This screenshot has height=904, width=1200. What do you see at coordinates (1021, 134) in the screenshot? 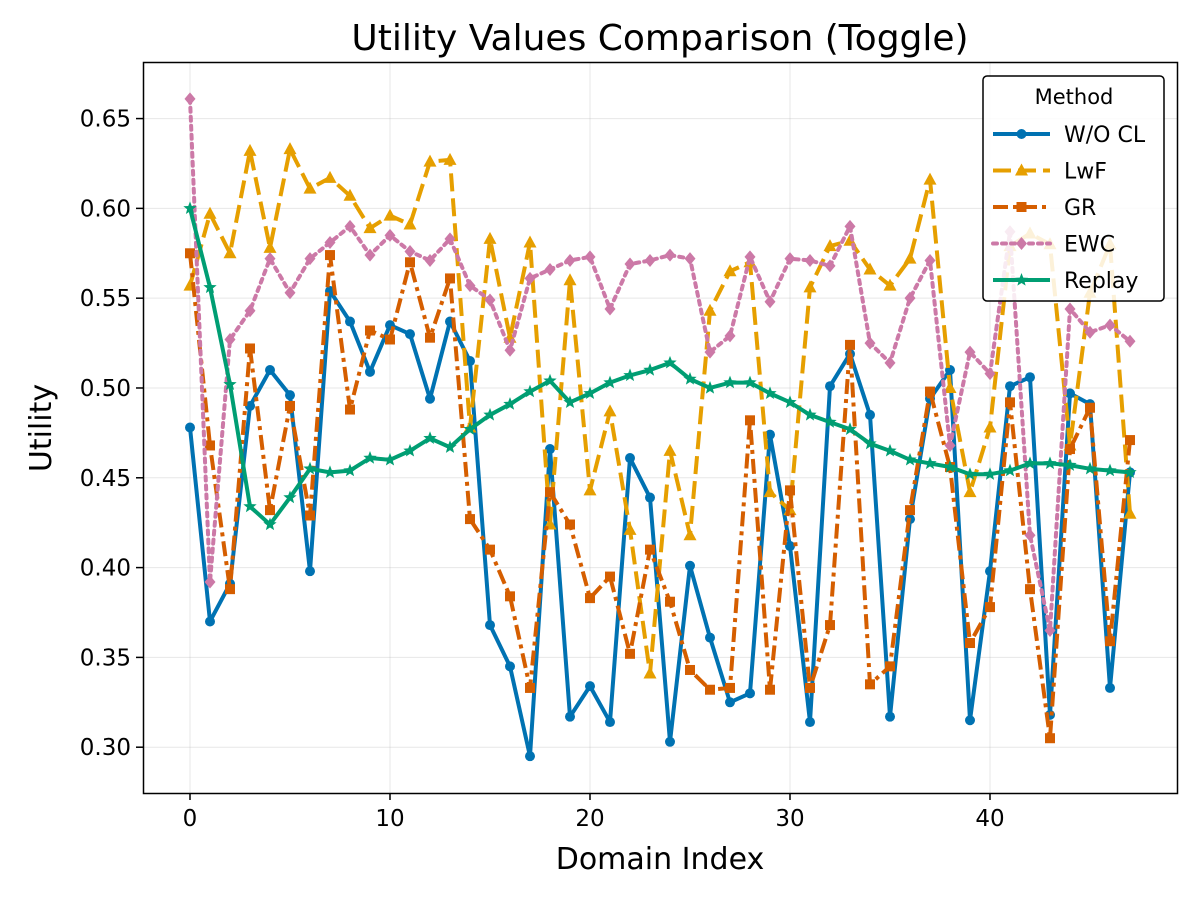
I see `legend-marker-w-o-cl` at bounding box center [1021, 134].